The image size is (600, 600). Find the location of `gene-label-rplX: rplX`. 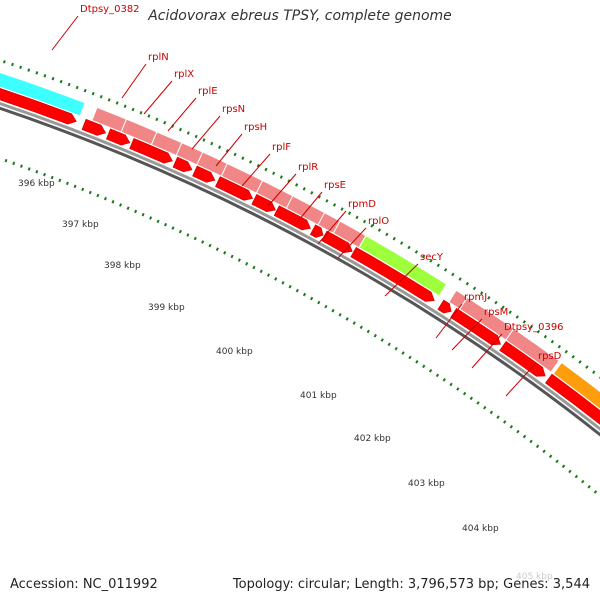

gene-label-rplX: rplX is located at coordinates (184, 74).